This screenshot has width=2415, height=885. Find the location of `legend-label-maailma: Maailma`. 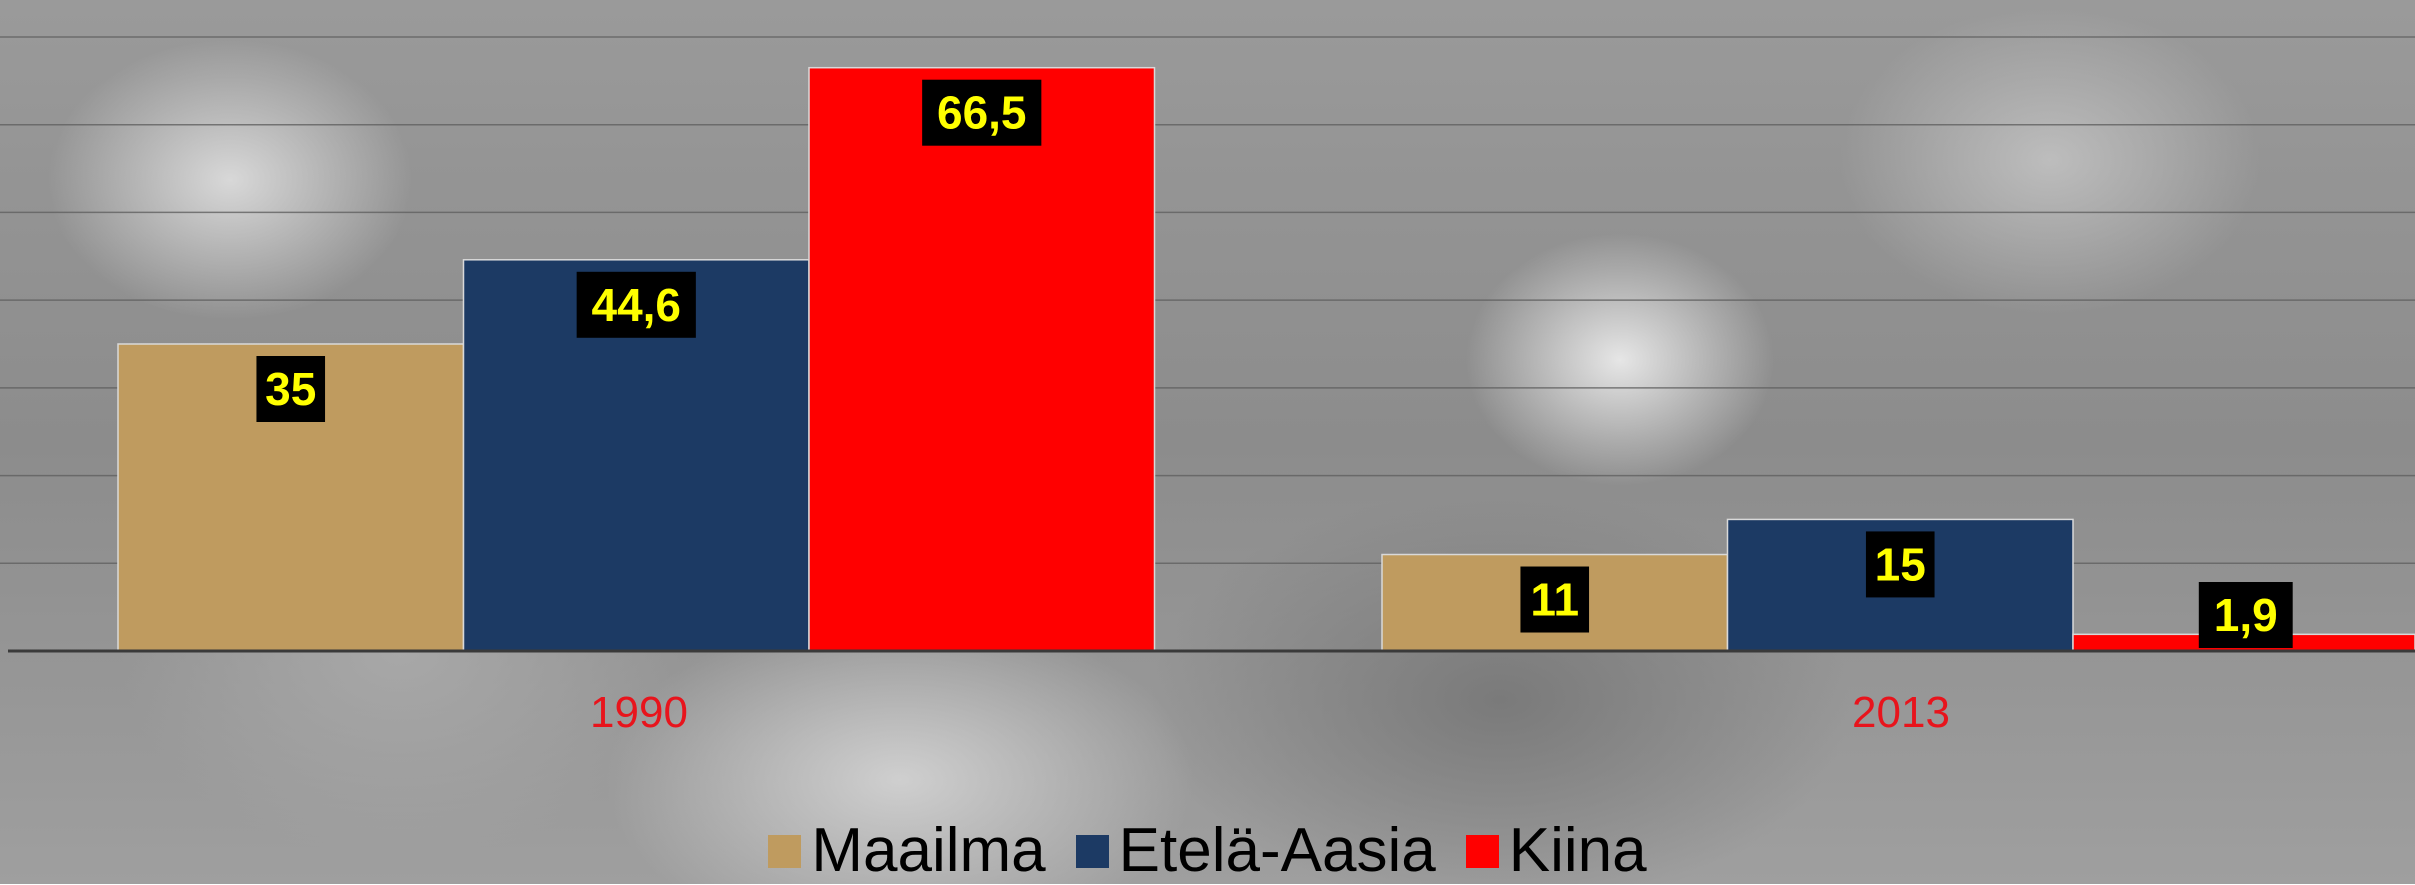

legend-label-maailma: Maailma is located at coordinates (928, 850).